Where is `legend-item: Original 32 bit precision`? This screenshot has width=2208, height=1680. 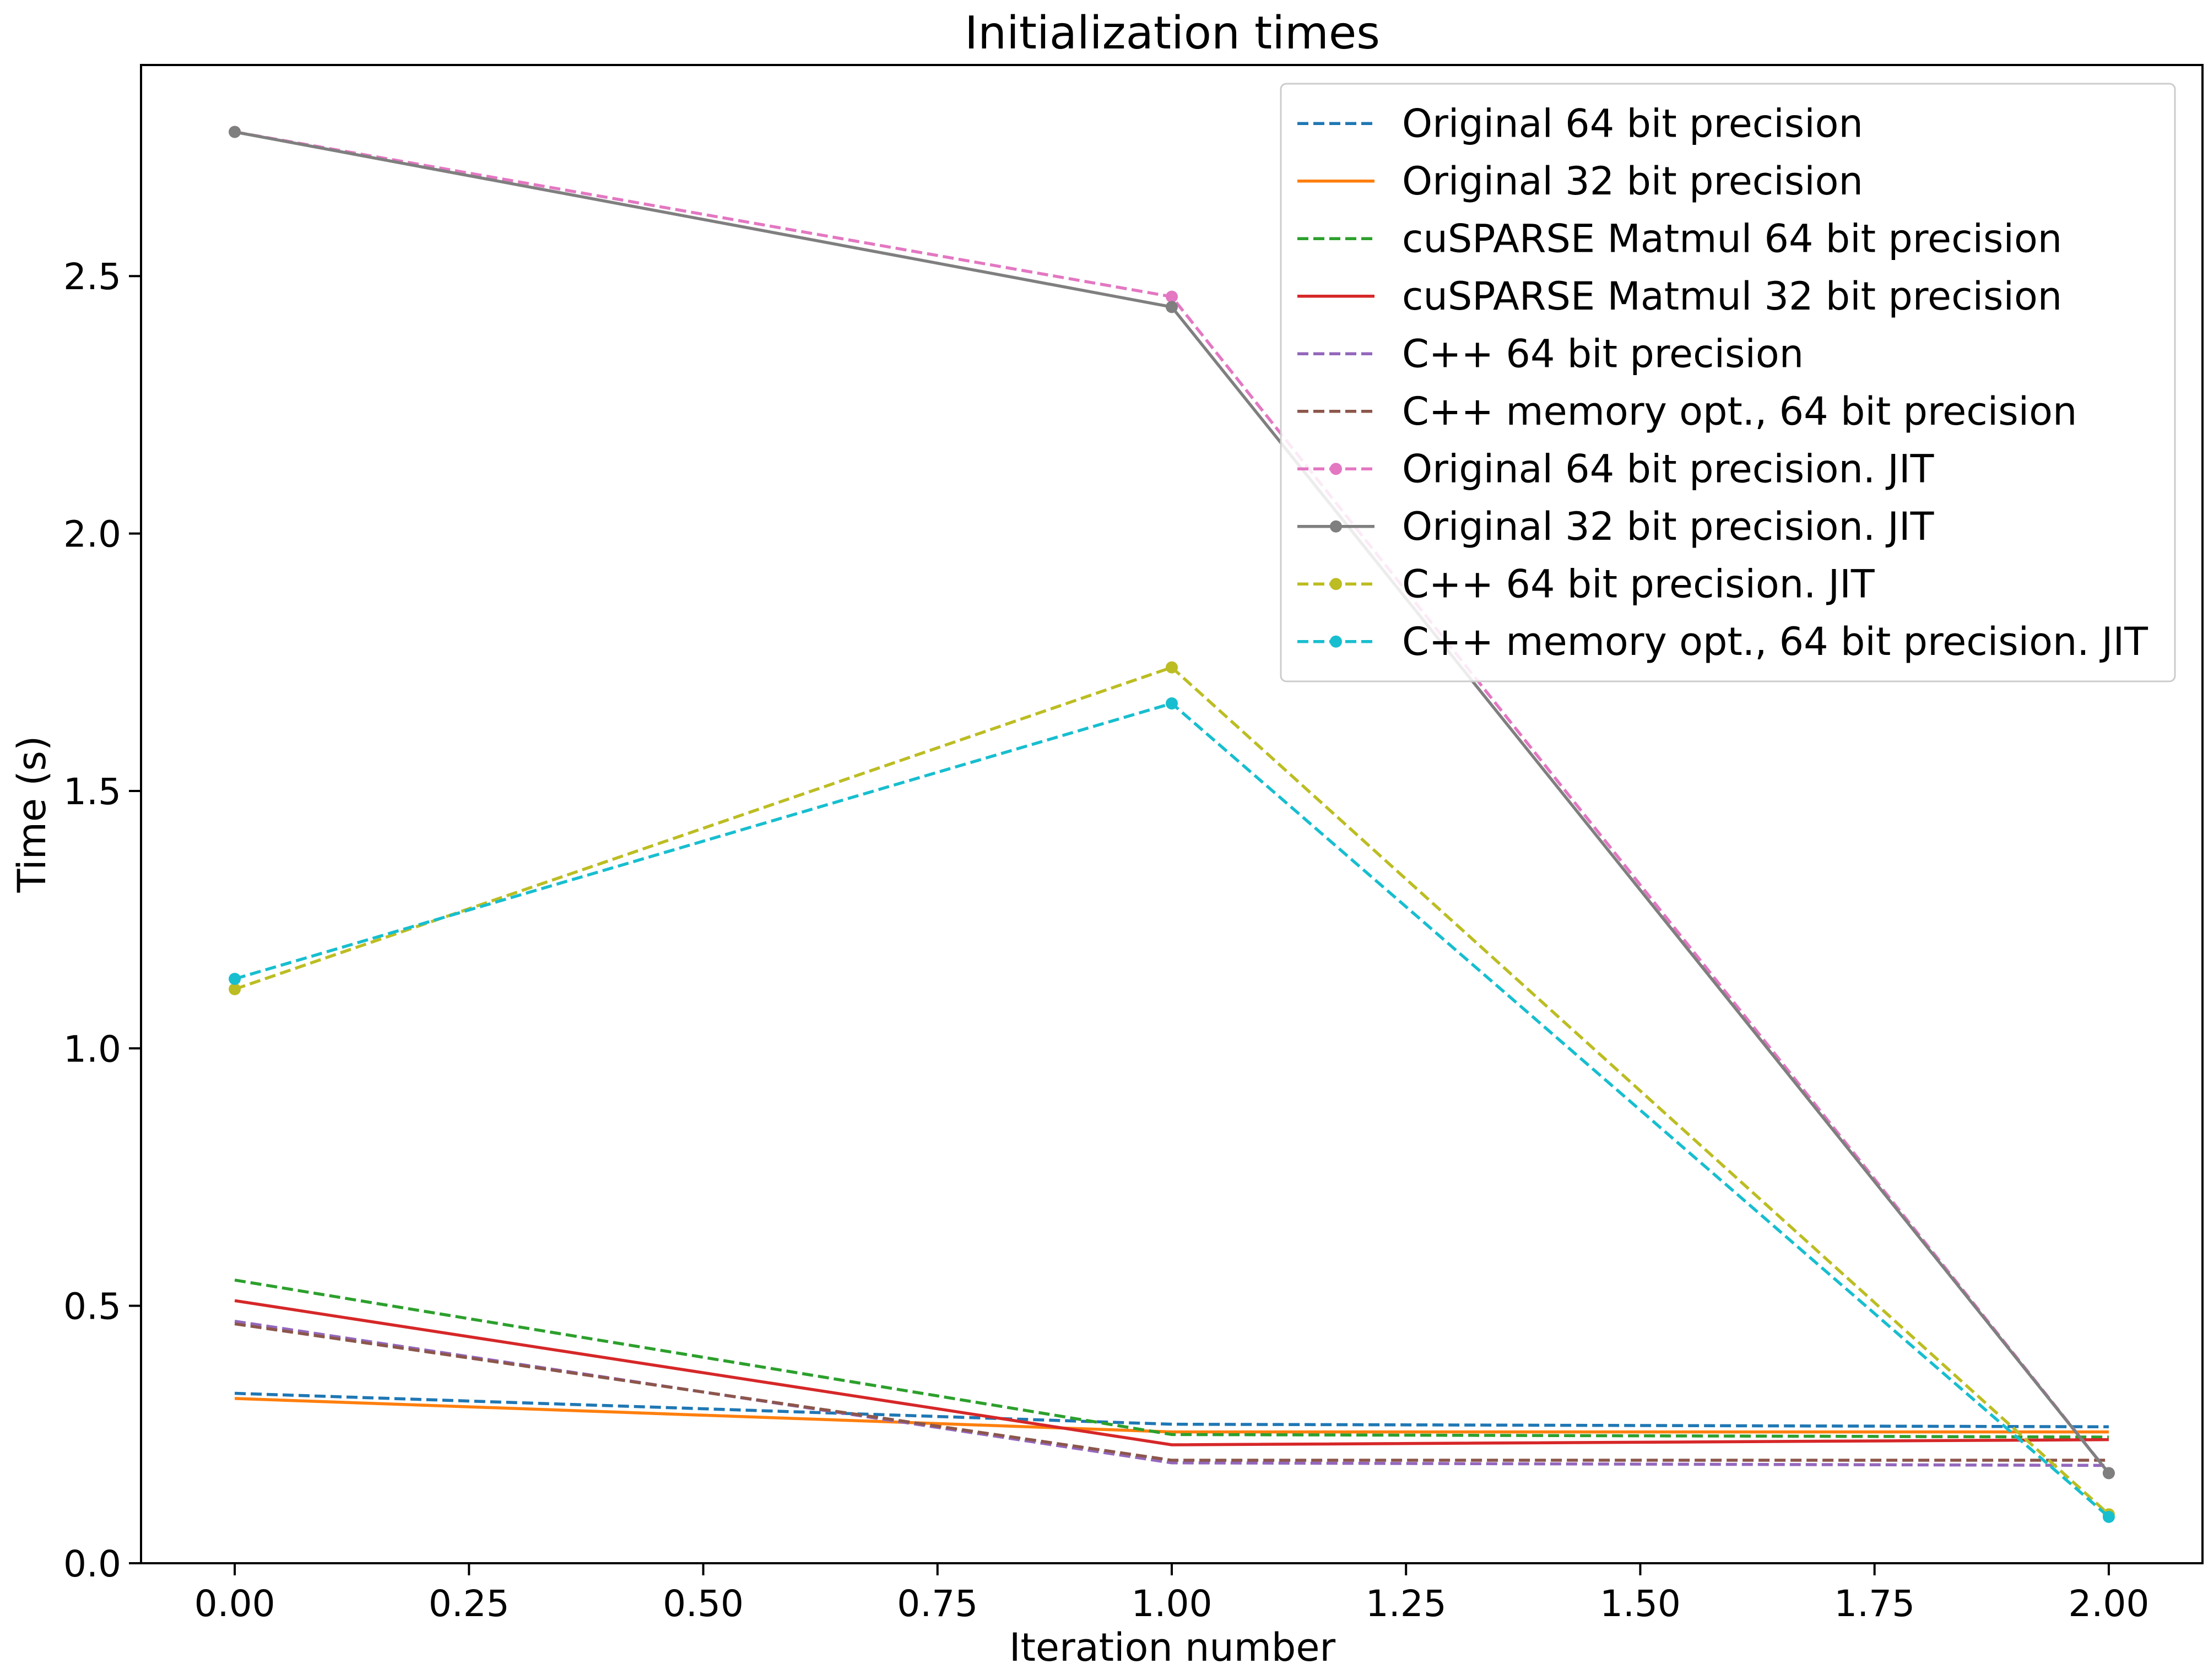 legend-item: Original 32 bit precision is located at coordinates (1580, 181).